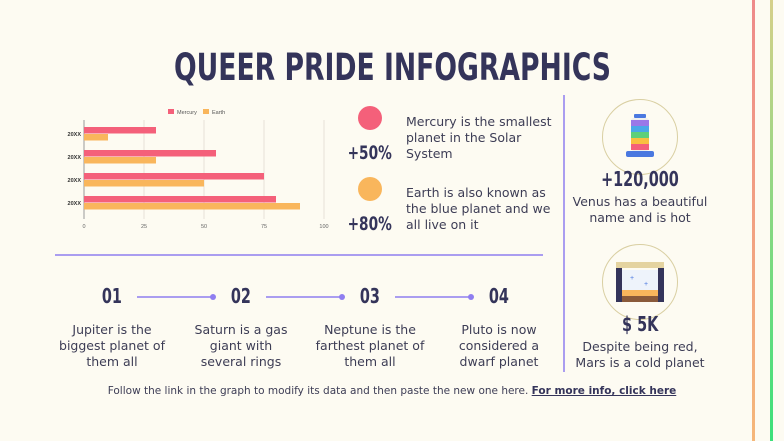  Describe the element at coordinates (604, 391) in the screenshot. I see `more-info-link: For more info, click here` at that location.